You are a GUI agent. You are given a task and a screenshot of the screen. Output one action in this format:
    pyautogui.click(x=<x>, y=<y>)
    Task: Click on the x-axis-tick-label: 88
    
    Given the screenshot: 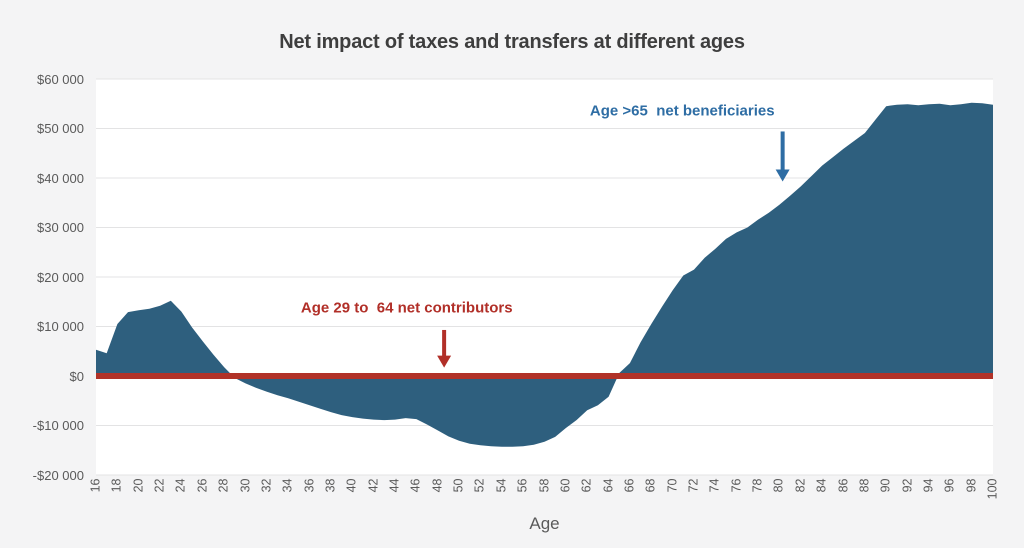 What is the action you would take?
    pyautogui.click(x=864, y=485)
    